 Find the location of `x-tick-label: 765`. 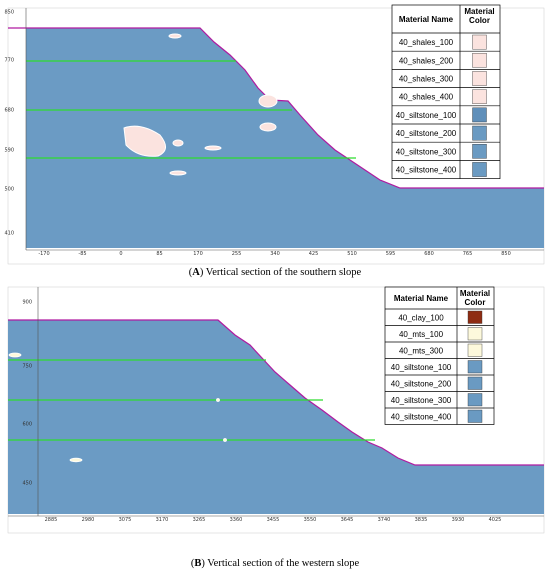

x-tick-label: 765 is located at coordinates (468, 254).